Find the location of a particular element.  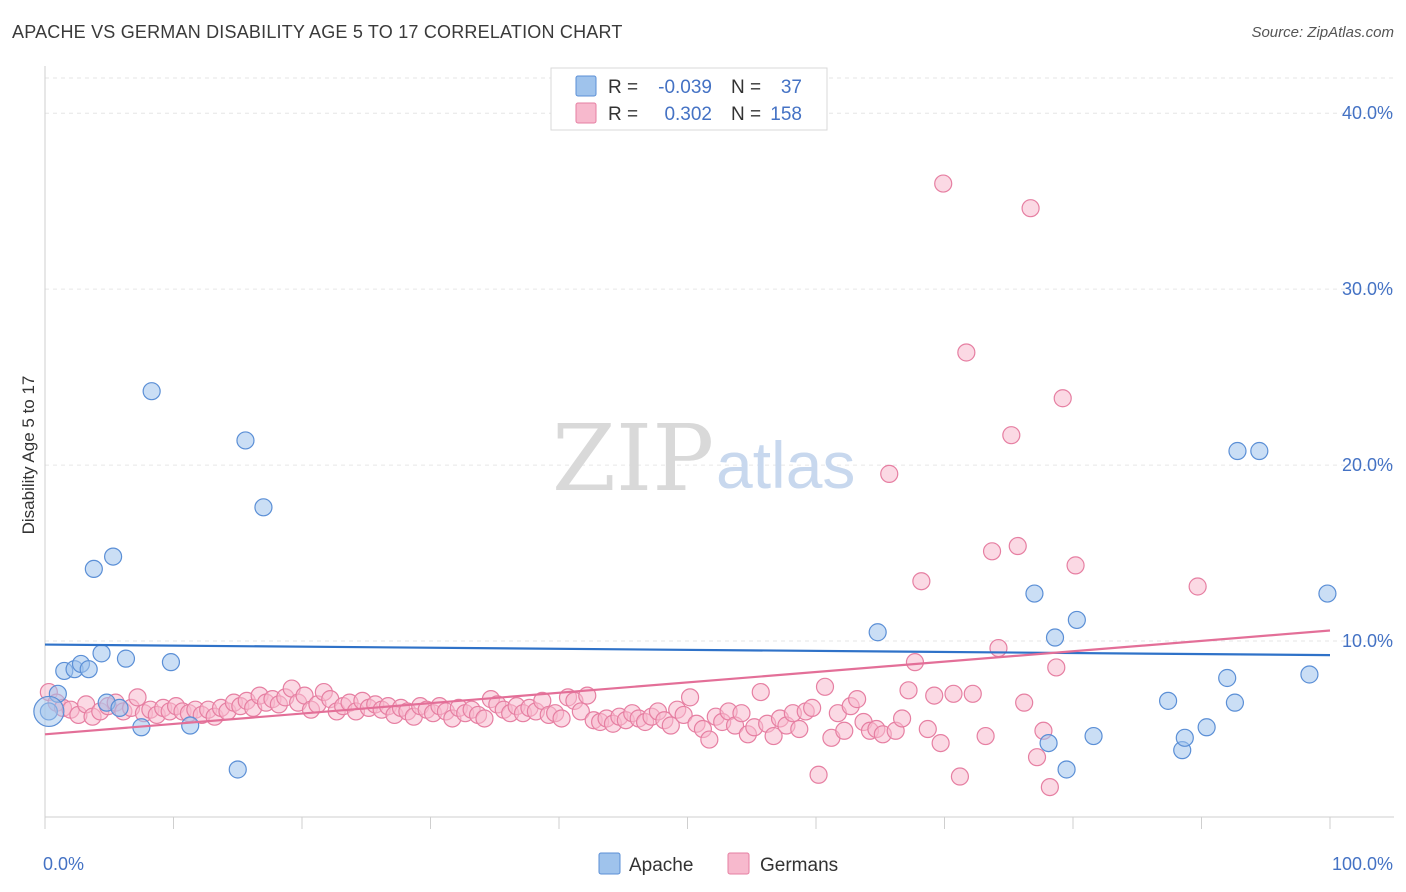

y-axis-label: Disability Age 5 to 17 is located at coordinates (28, 455).